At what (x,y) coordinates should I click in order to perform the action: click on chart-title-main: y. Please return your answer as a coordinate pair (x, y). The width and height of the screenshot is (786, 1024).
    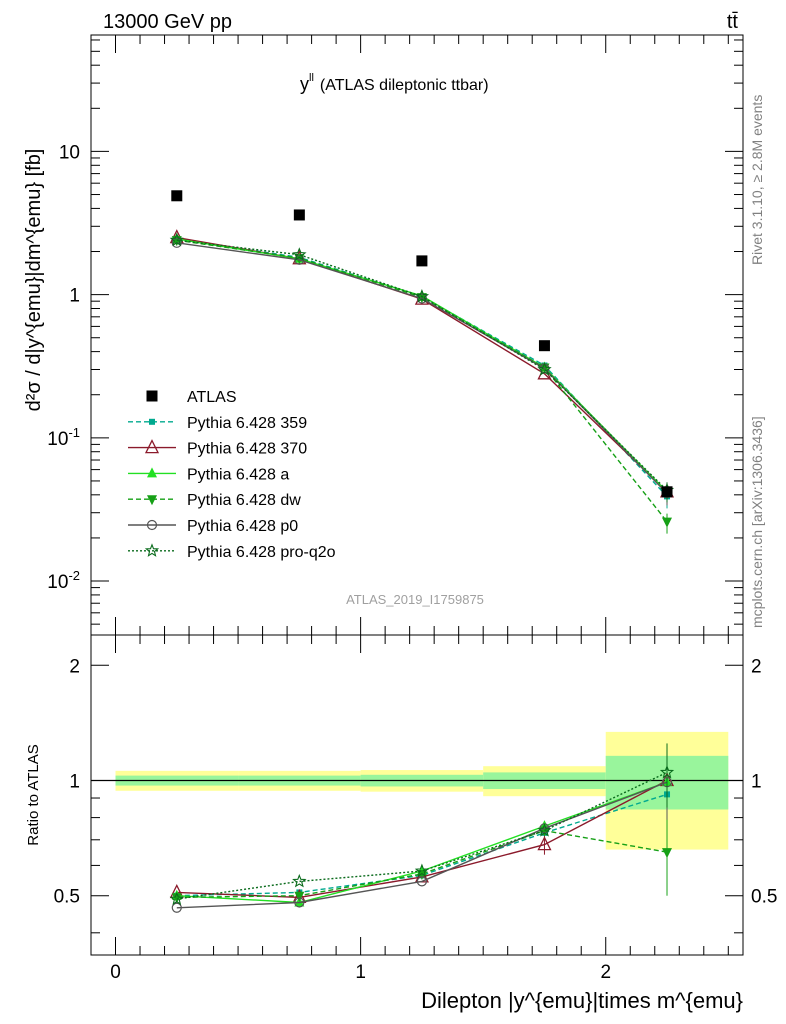
    Looking at the image, I should click on (304, 84).